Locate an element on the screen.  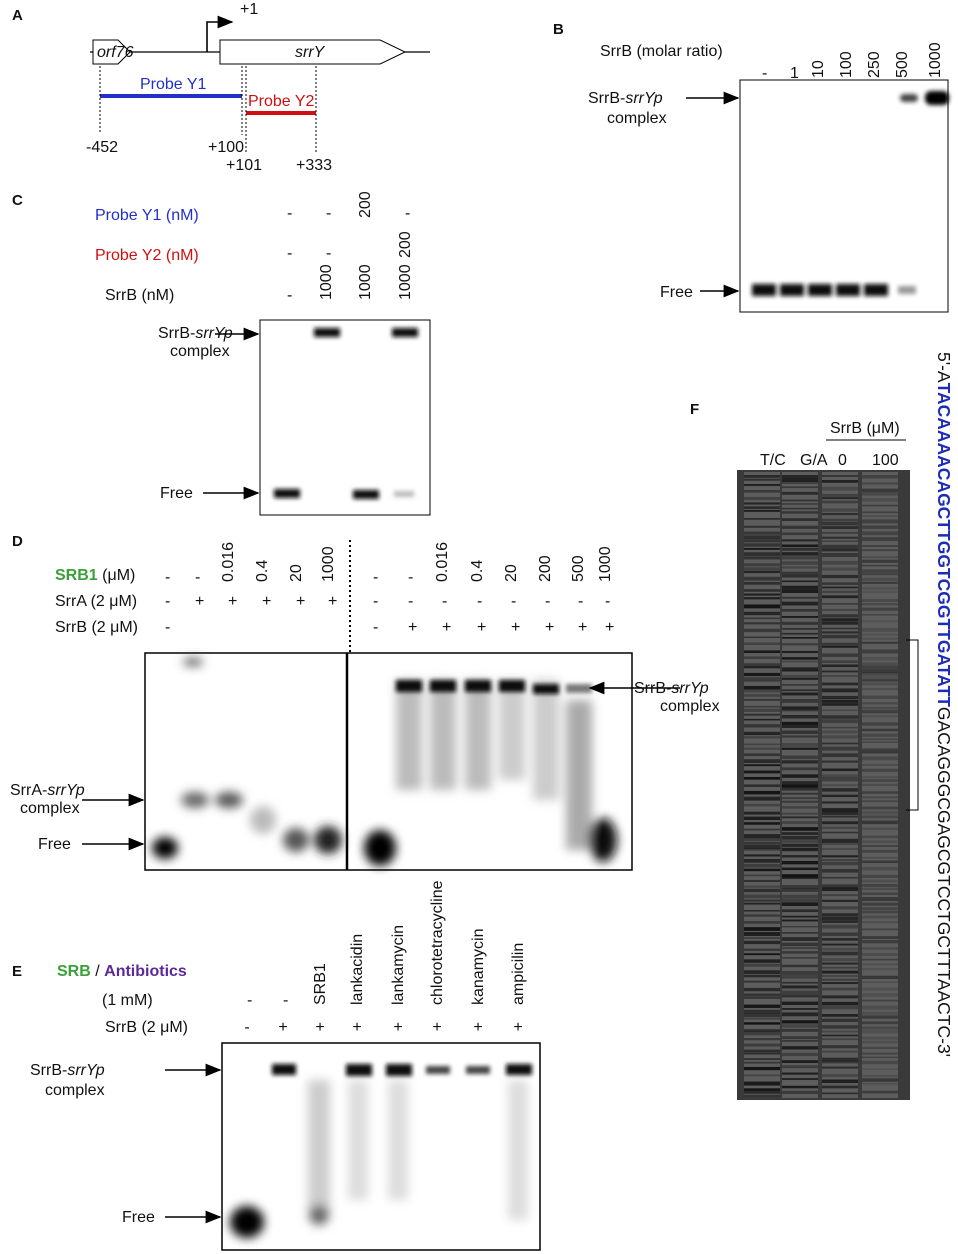
row-label: (1 mM) is located at coordinates (127, 1000).